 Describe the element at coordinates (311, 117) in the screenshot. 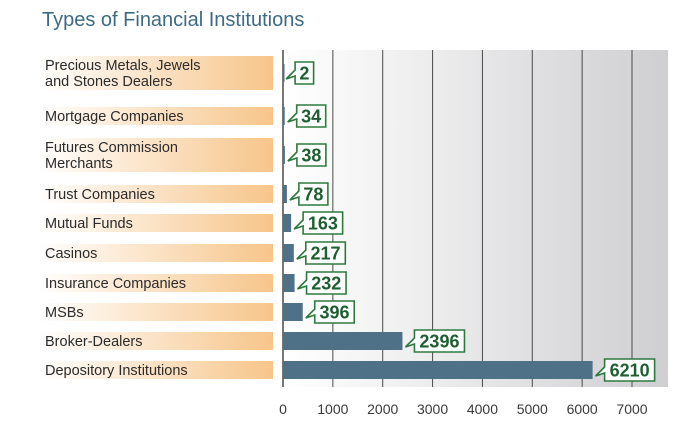

I see `value-label: 34` at that location.